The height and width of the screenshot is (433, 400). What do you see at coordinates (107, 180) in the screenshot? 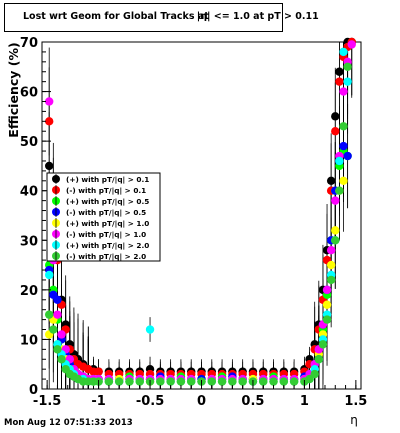
I see `legend-label: (+) with pT/|q| > 0.1` at bounding box center [107, 180].